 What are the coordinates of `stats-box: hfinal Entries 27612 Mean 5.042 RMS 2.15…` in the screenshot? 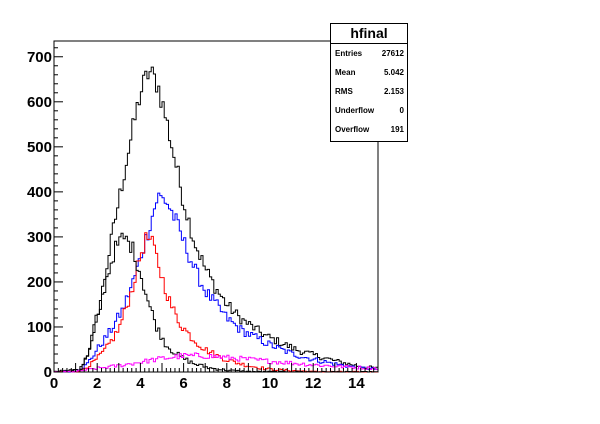 It's located at (369, 82).